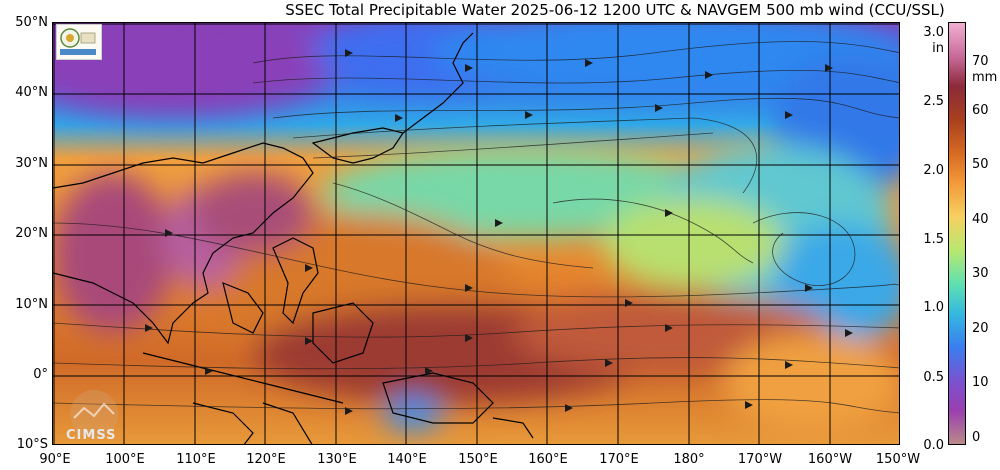 The height and width of the screenshot is (470, 1000). Describe the element at coordinates (933, 32) in the screenshot. I see `colorbar-inch-tick-3-0: 3.0` at that location.